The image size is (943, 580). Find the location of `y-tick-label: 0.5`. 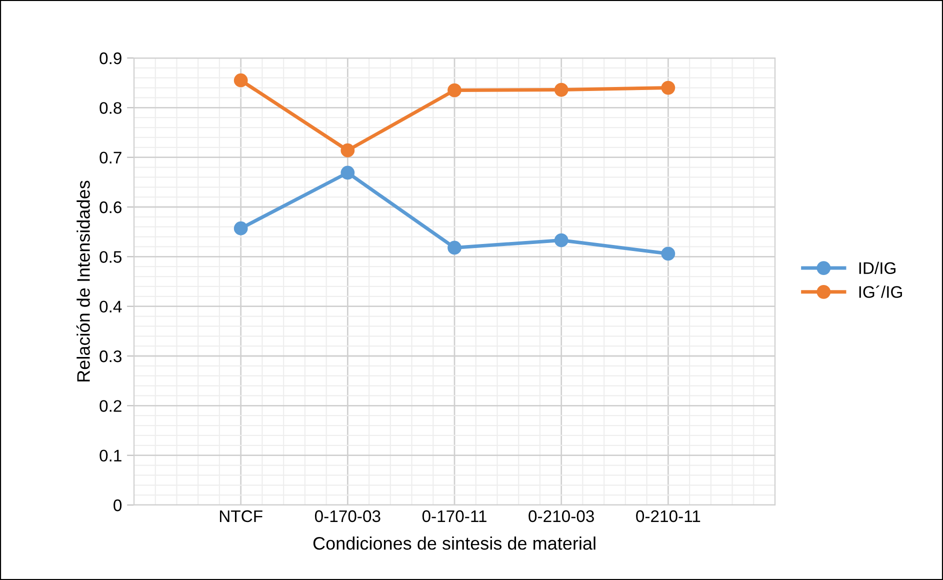

y-tick-label: 0.5 is located at coordinates (111, 257).